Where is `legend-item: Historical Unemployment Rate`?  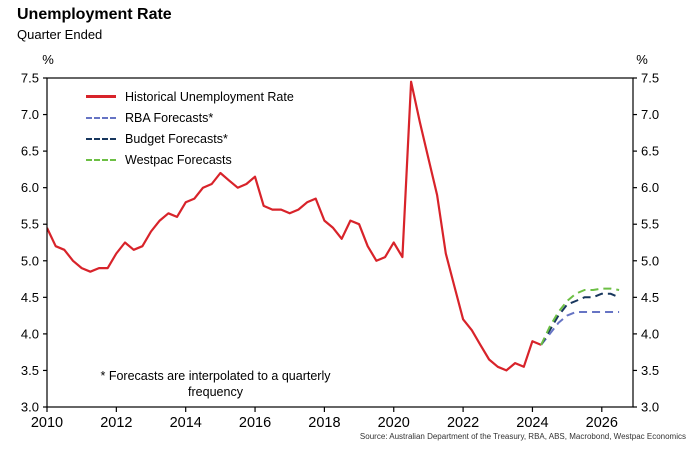 legend-item: Historical Unemployment Rate is located at coordinates (190, 96).